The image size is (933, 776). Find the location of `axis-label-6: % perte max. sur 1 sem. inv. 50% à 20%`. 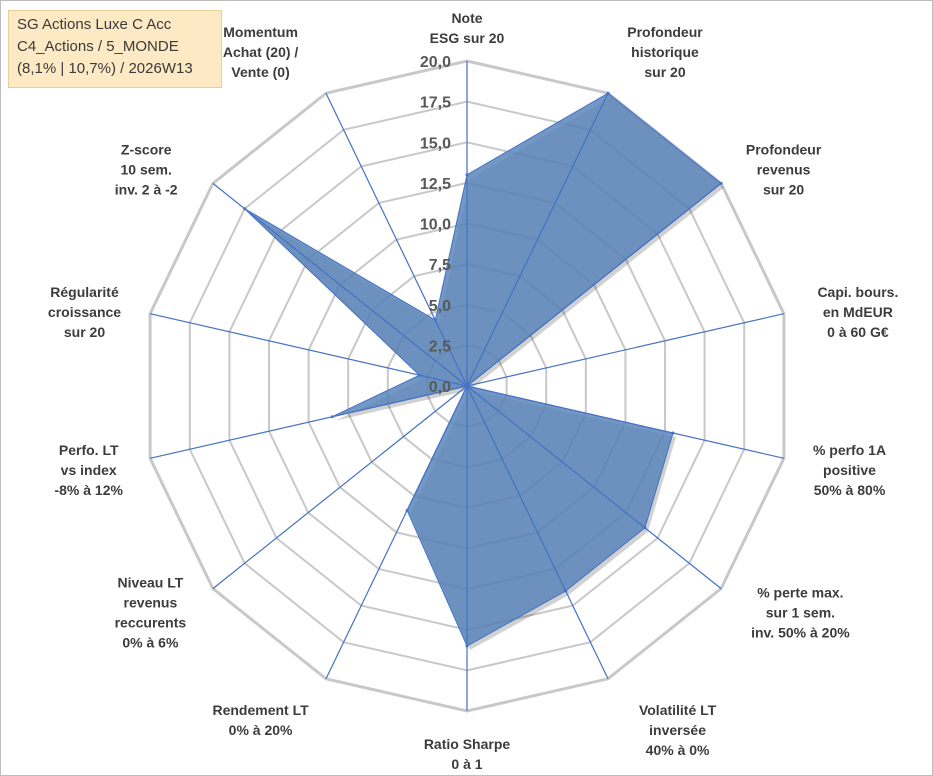

axis-label-6: % perte max. sur 1 sem. inv. 50% à 20% is located at coordinates (800, 612).